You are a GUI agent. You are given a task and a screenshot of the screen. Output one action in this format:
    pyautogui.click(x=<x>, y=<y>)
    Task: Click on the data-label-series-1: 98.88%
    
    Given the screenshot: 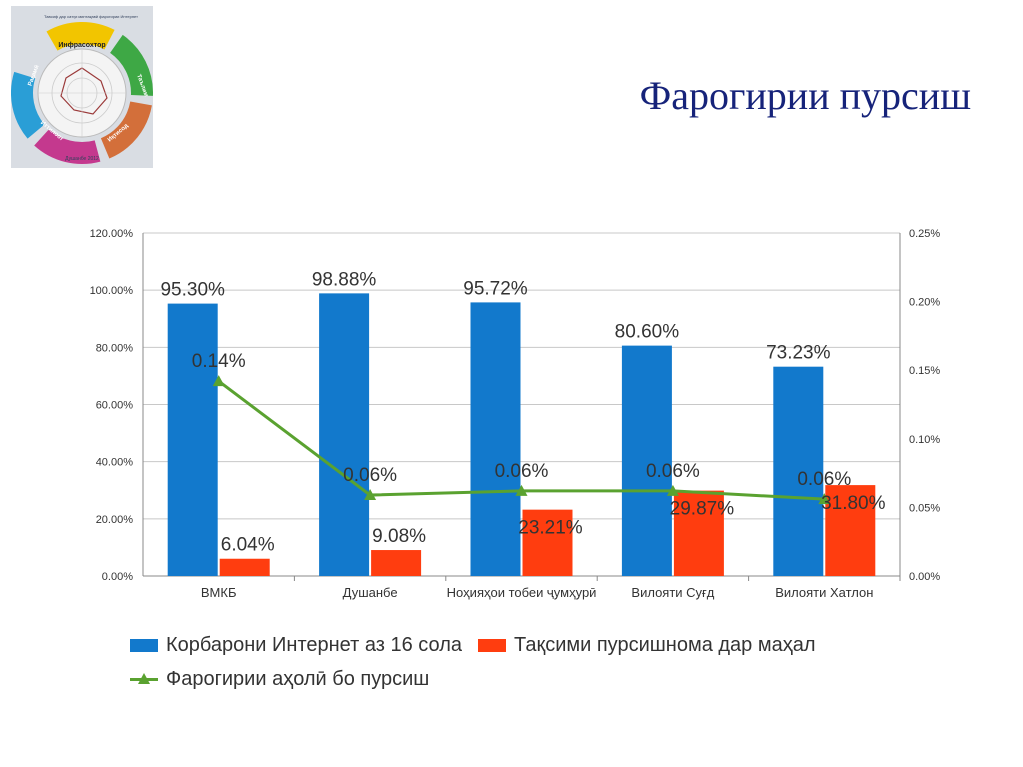 What is the action you would take?
    pyautogui.click(x=344, y=279)
    